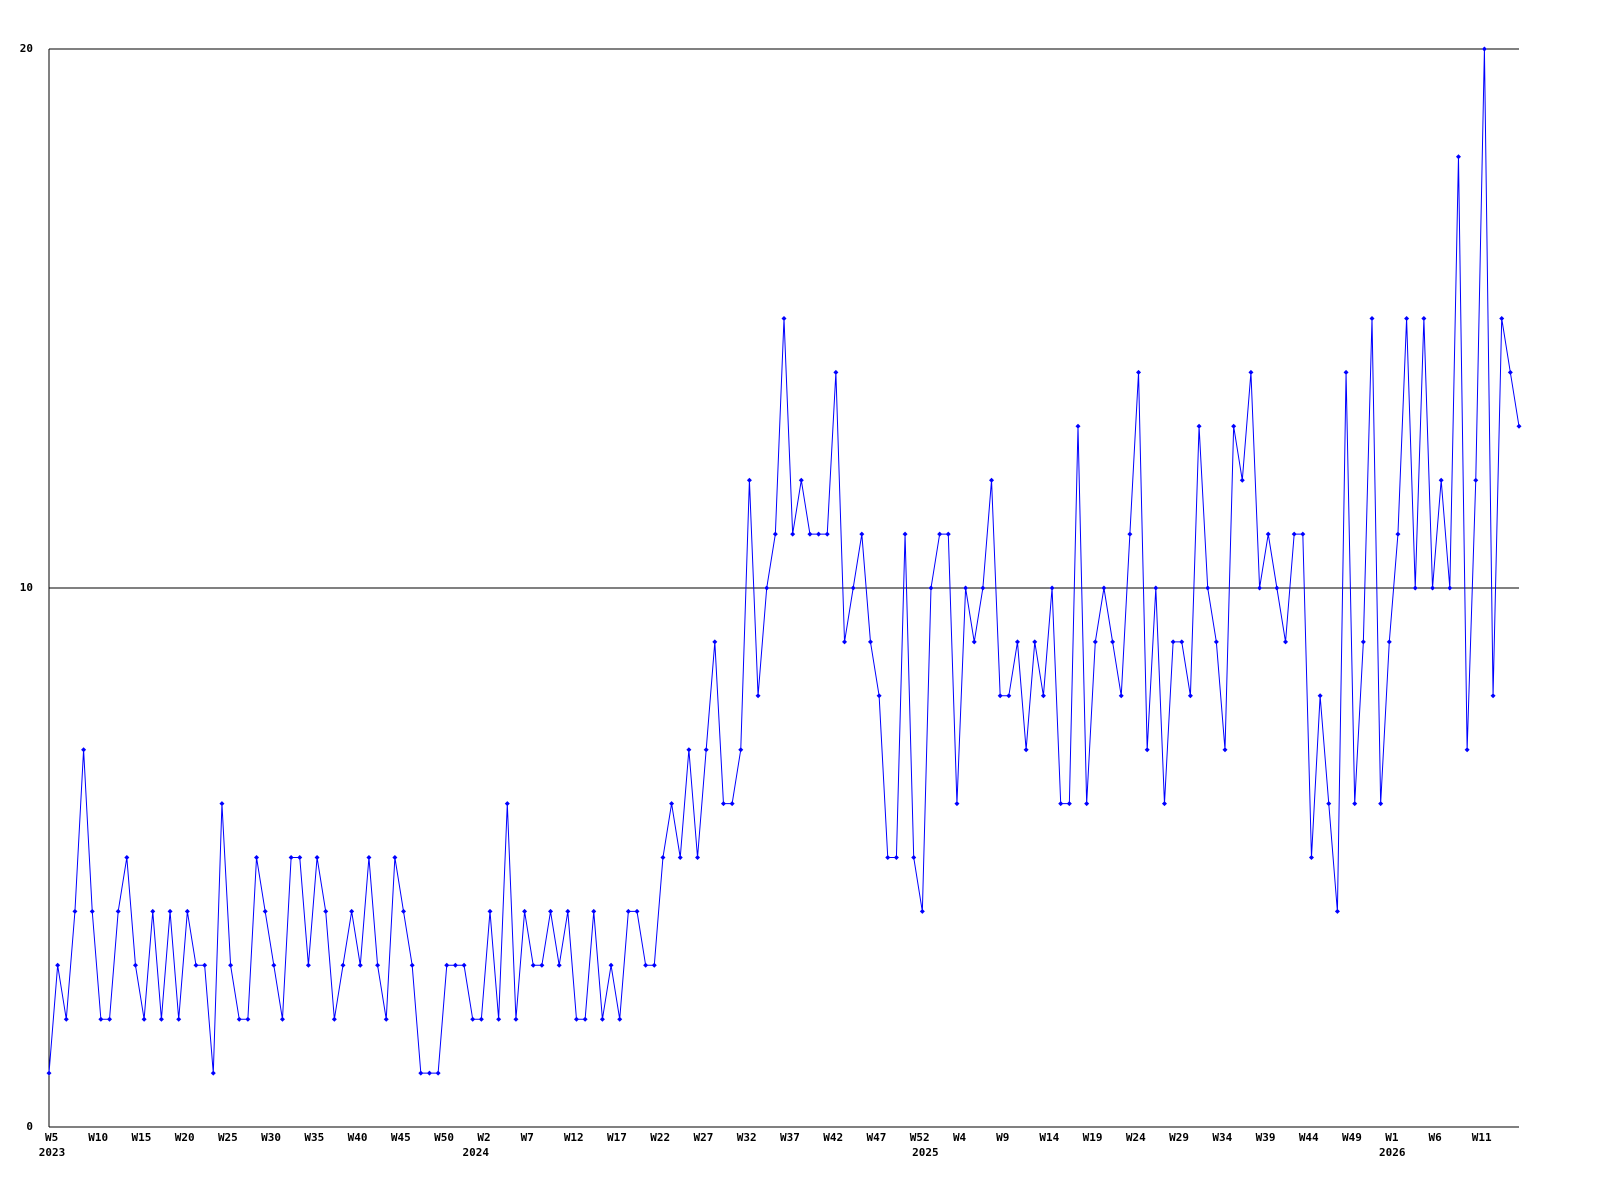 This screenshot has height=1200, width=1600. What do you see at coordinates (1222, 1137) in the screenshot?
I see `x-tick-label: W34` at bounding box center [1222, 1137].